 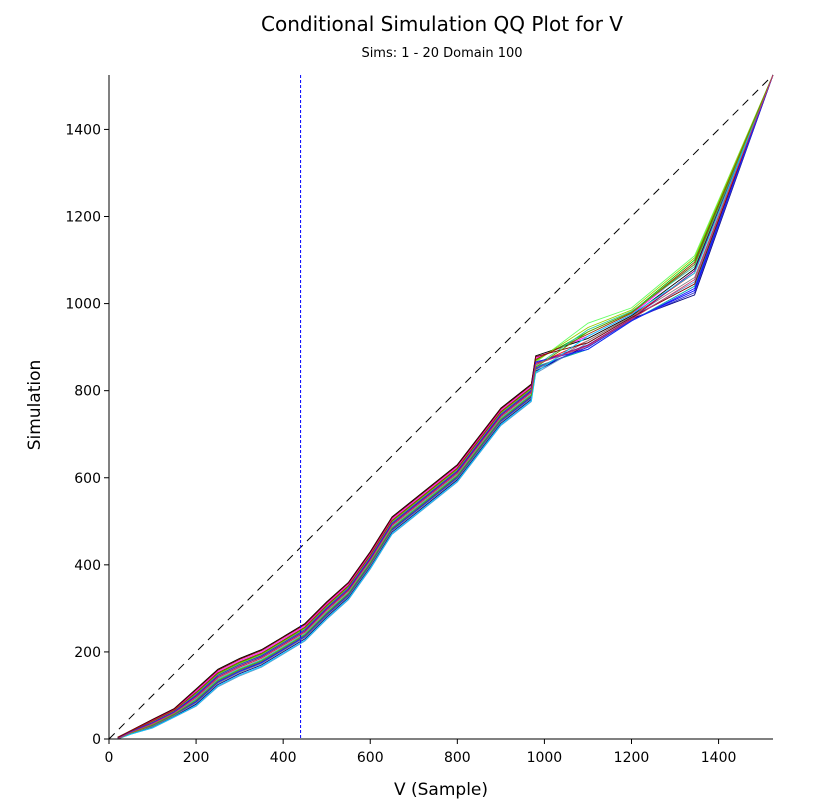 I want to click on y-tick-label: 800, so click(x=87, y=392).